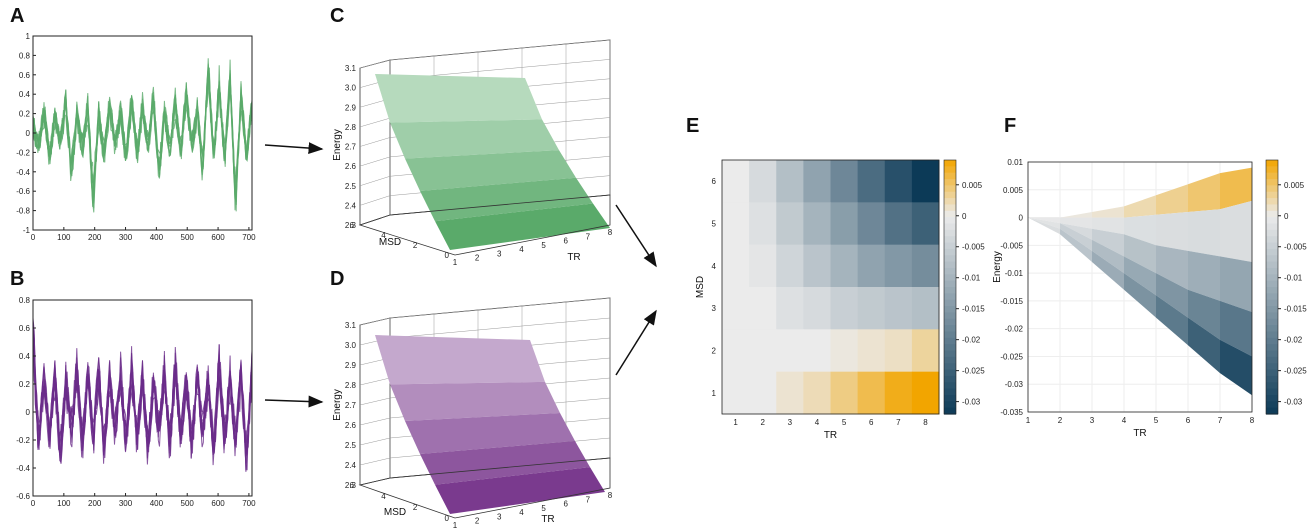 The height and width of the screenshot is (529, 1309). What do you see at coordinates (351, 465) in the screenshot?
I see `z-tick-label: 2.4` at bounding box center [351, 465].